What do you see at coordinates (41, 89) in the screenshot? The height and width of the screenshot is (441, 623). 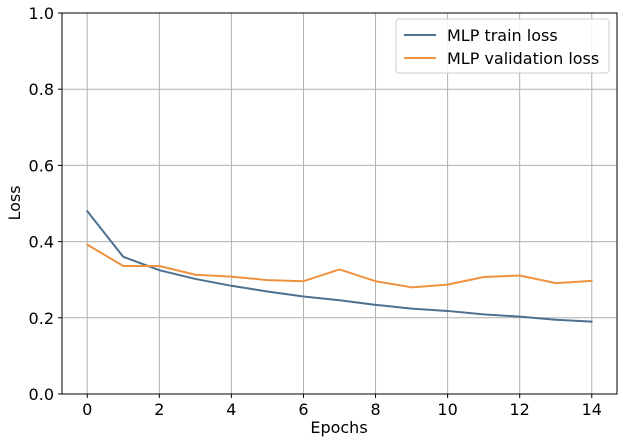 I see `y-tick-label: 0.8` at bounding box center [41, 89].